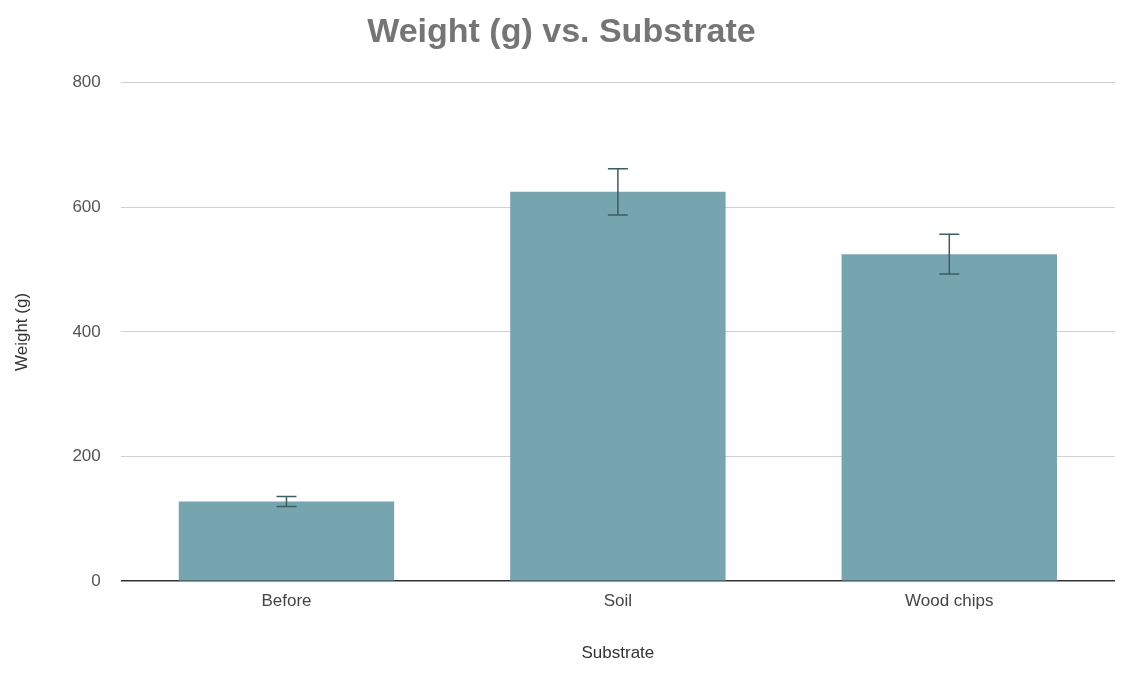 Image resolution: width=1133 pixels, height=677 pixels. Describe the element at coordinates (618, 601) in the screenshot. I see `x-tick-label: Soil` at that location.